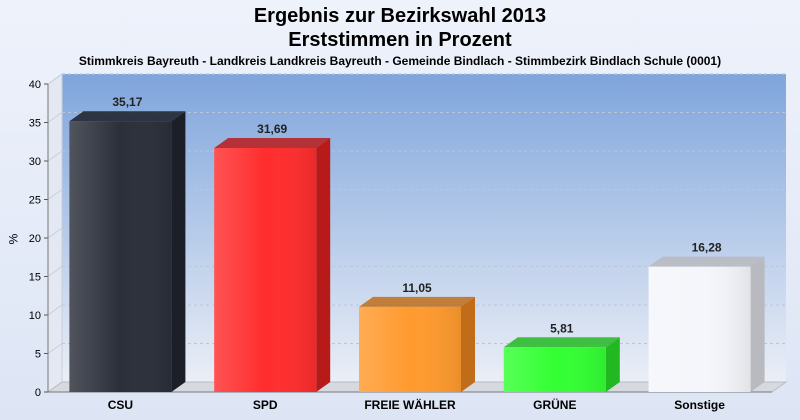 This screenshot has height=420, width=800. Describe the element at coordinates (35, 162) in the screenshot. I see `y-tick-label: 30` at that location.